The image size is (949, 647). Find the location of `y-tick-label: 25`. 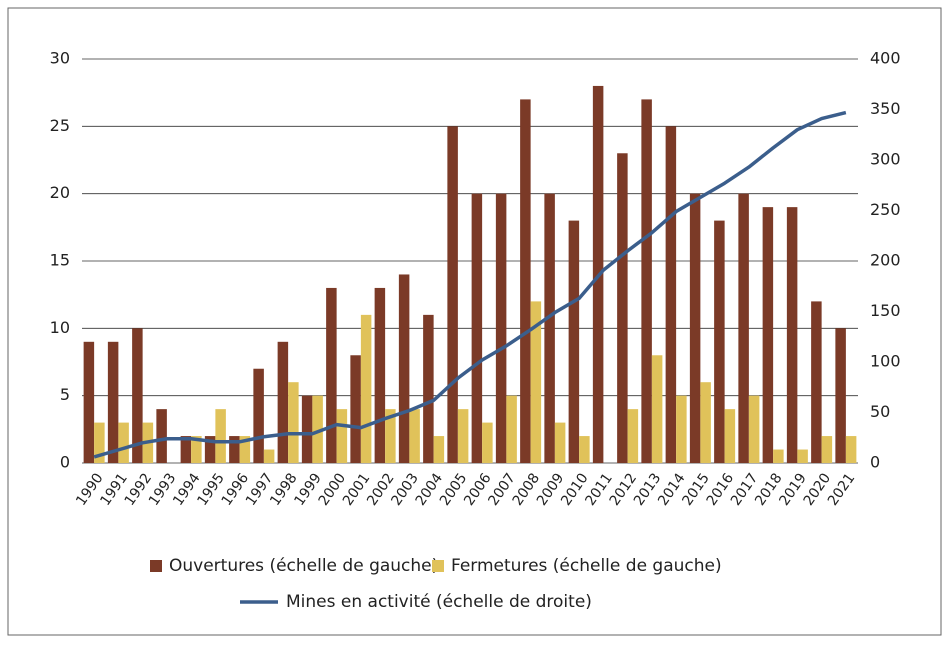

y-tick-label: 25 is located at coordinates (60, 125).